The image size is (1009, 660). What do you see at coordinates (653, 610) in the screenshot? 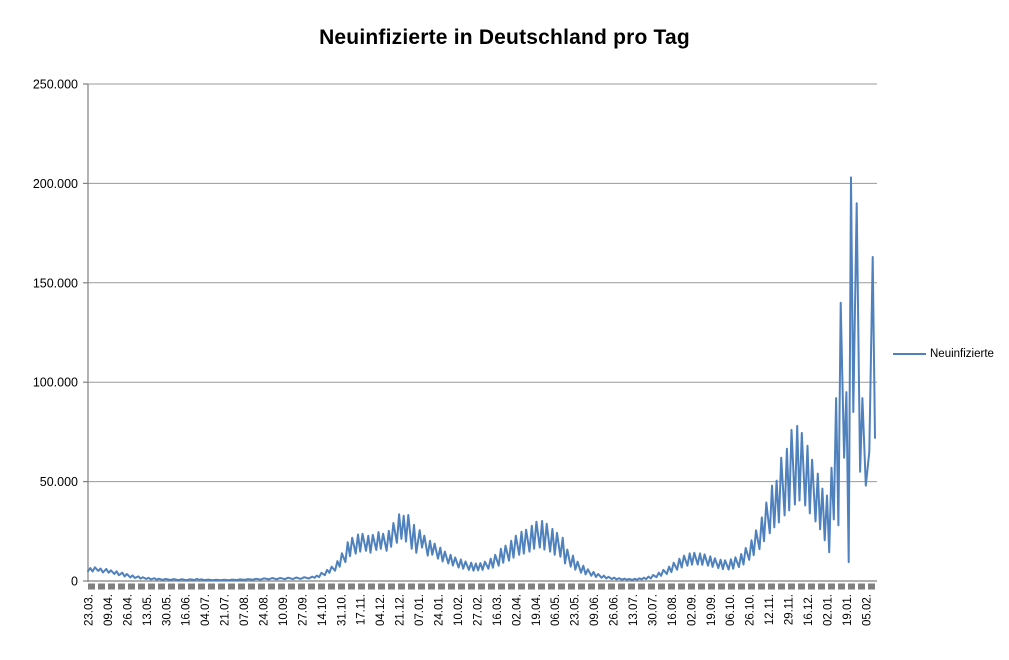
I see `x-axis-label: 30.07.` at bounding box center [653, 610].